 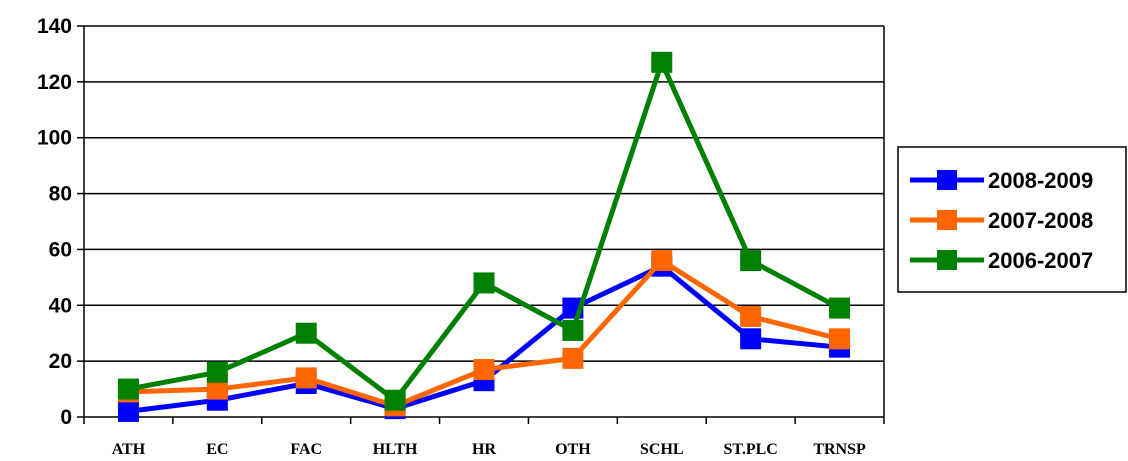 What do you see at coordinates (750, 448) in the screenshot?
I see `x-tick-label: ST.PLC` at bounding box center [750, 448].